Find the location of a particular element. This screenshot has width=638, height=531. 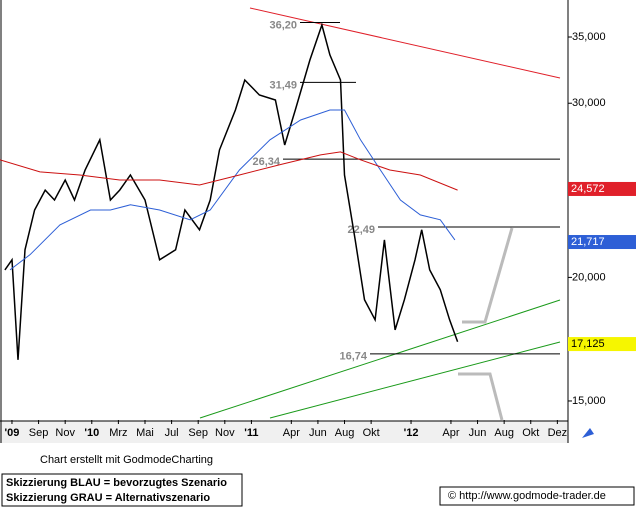

logo-icon is located at coordinates (588, 433).